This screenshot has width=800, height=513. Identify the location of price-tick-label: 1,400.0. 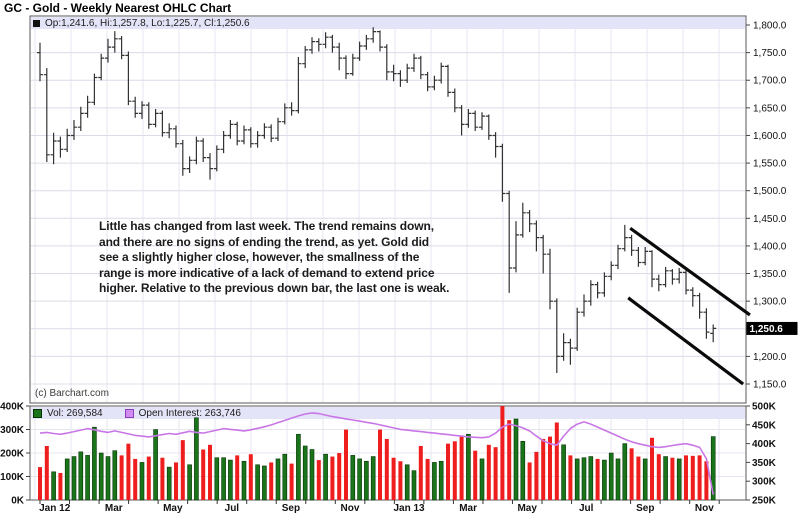
(770, 246).